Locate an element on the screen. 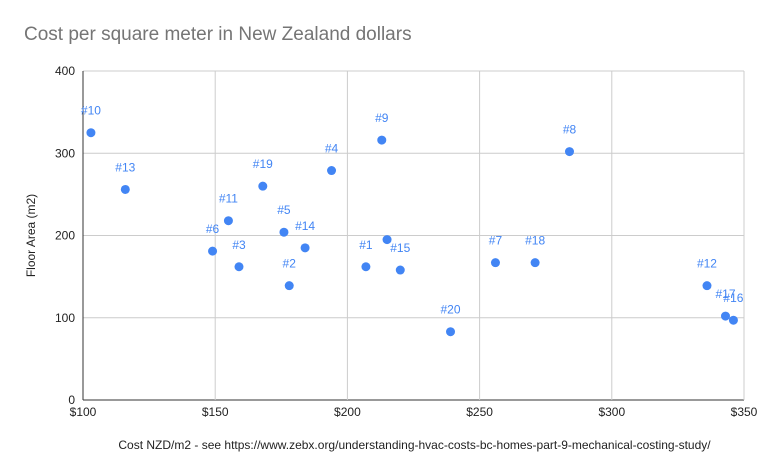  data-label: #10 is located at coordinates (91, 111).